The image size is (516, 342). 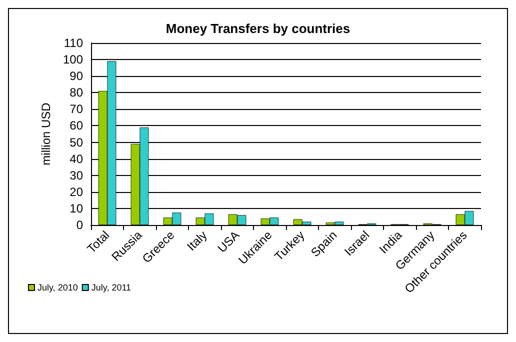 What do you see at coordinates (111, 287) in the screenshot?
I see `legend-label: July, 2011` at bounding box center [111, 287].